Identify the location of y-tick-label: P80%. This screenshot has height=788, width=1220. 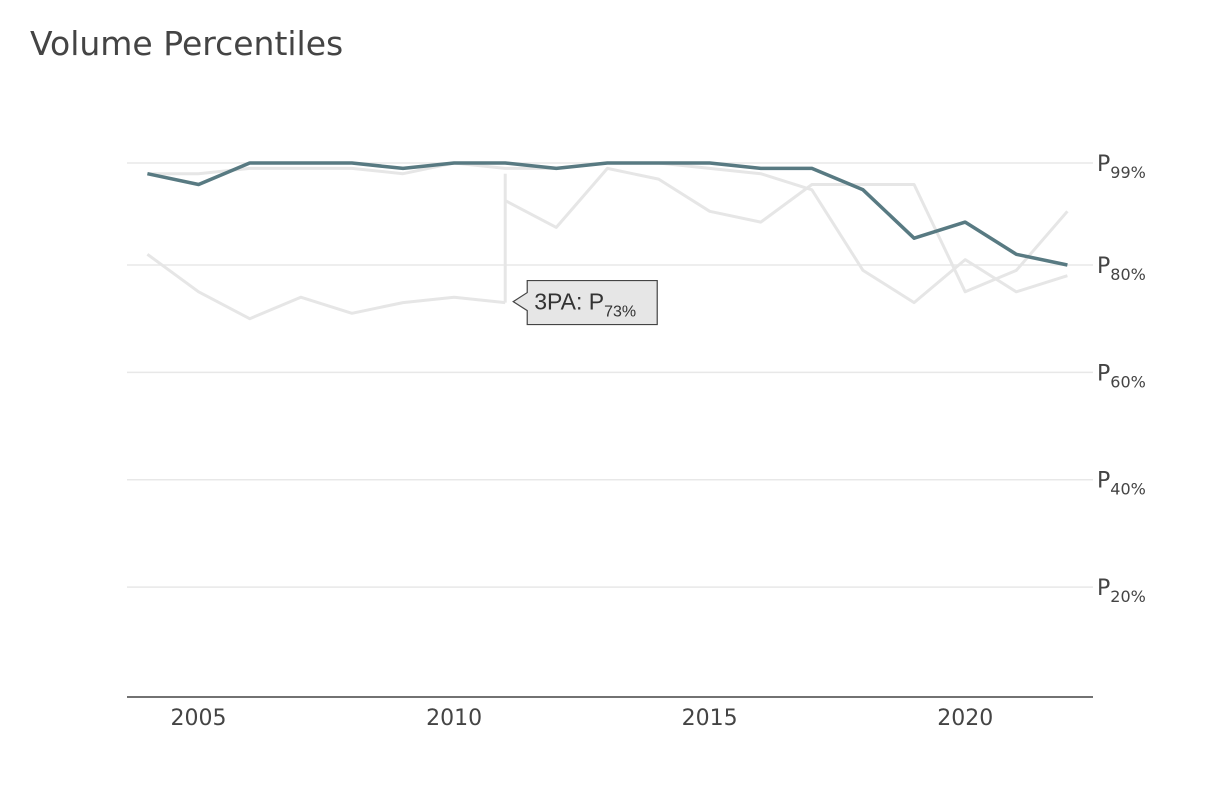
(1121, 269).